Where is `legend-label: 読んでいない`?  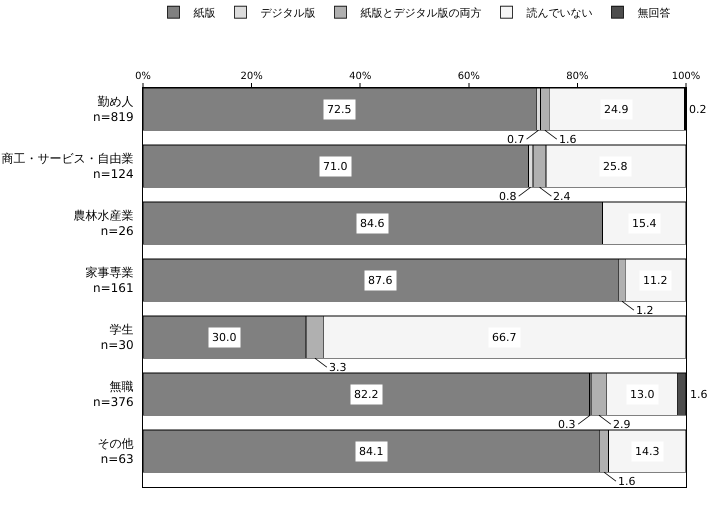 legend-label: 読んでいない is located at coordinates (559, 13).